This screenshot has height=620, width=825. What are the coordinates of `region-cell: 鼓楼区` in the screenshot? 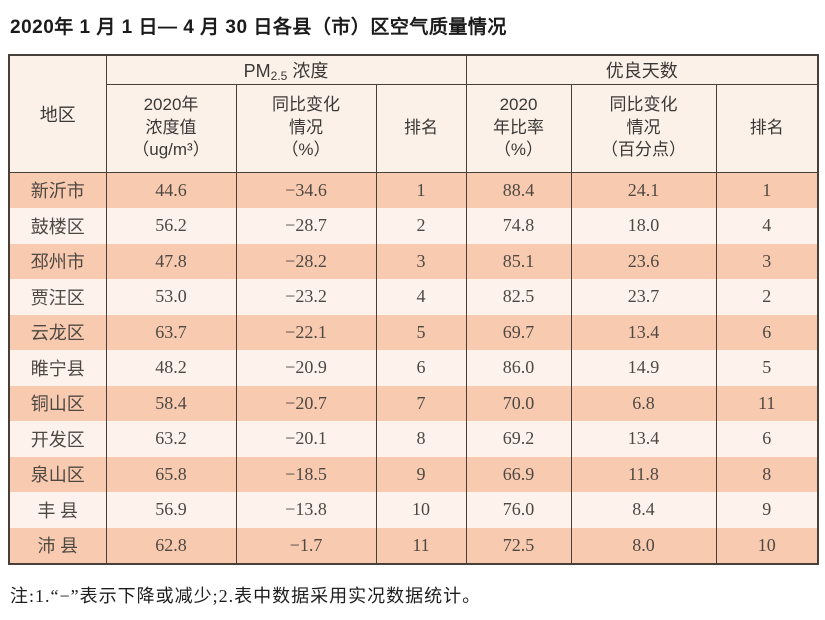 It's located at (57, 226).